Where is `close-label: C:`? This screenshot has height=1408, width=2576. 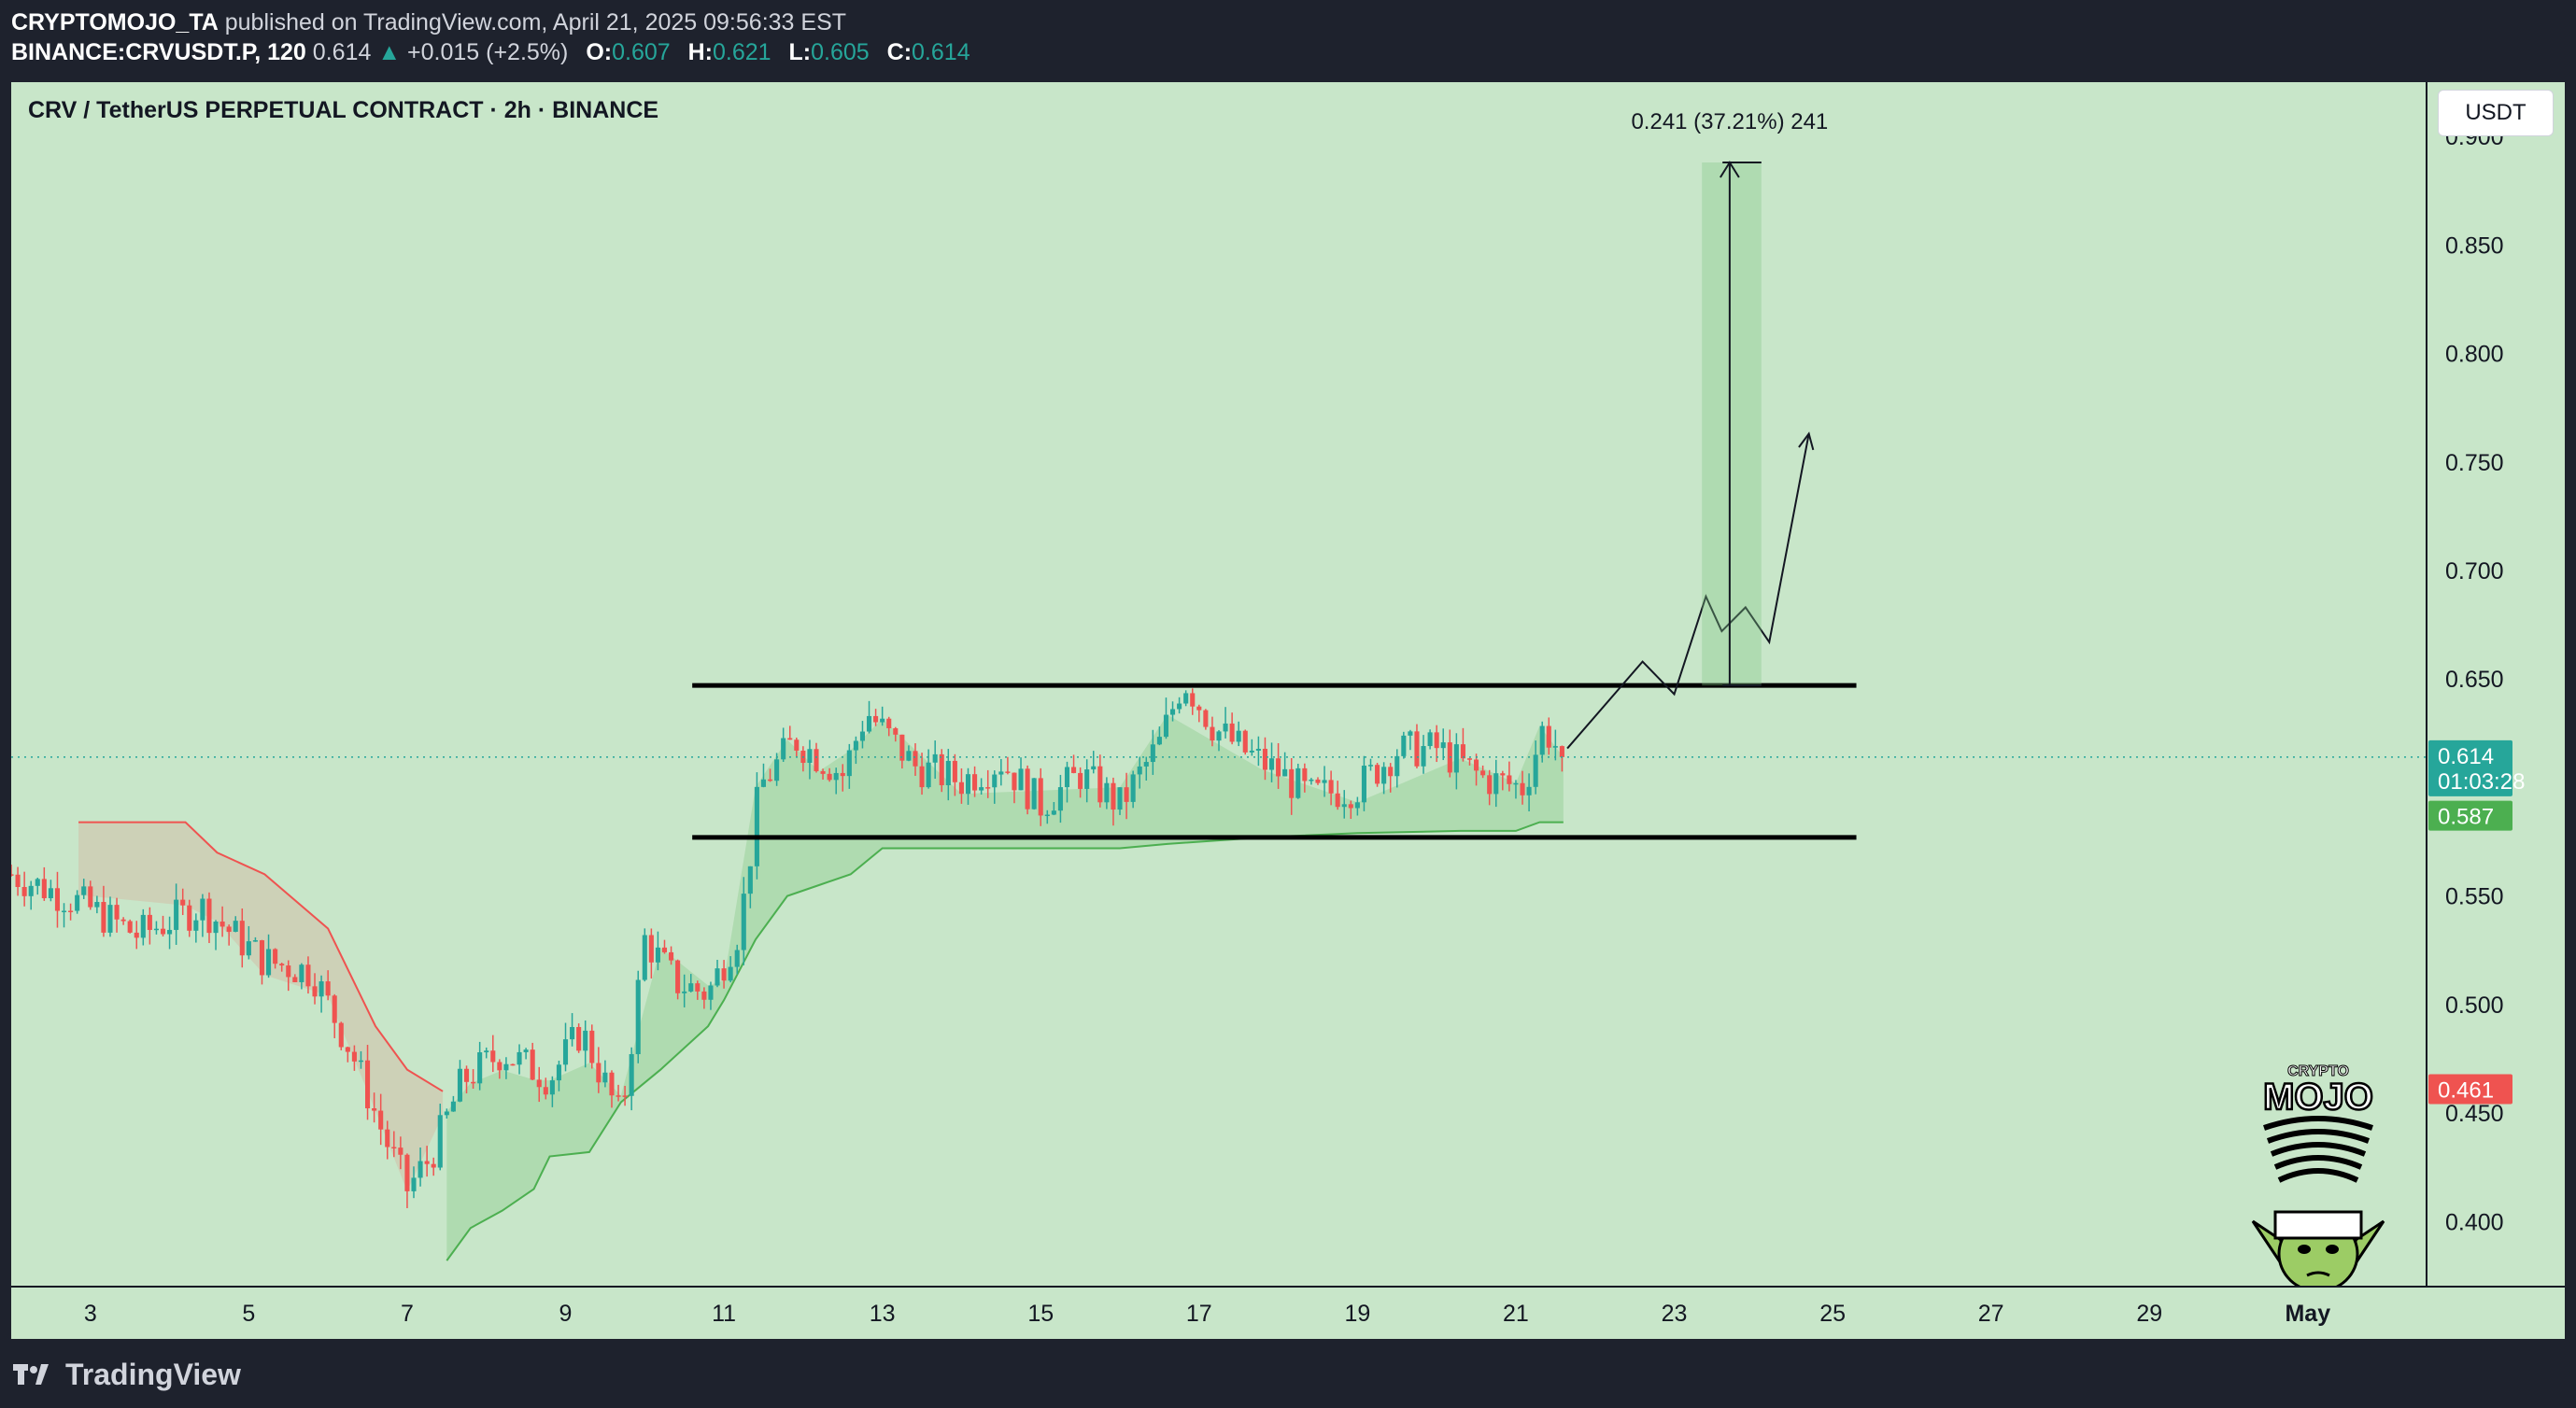
close-label: C: is located at coordinates (899, 52).